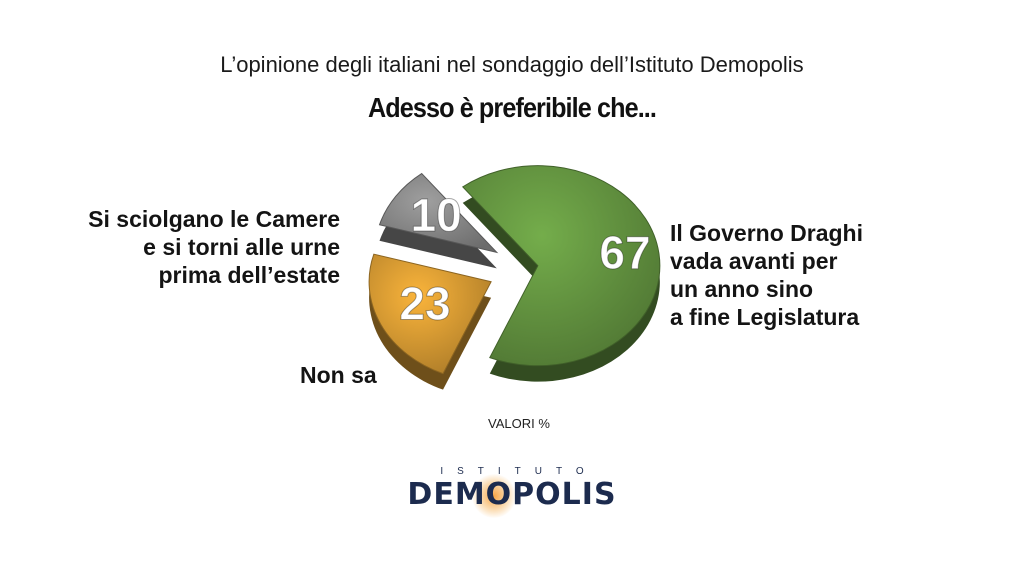 This screenshot has width=1024, height=576. What do you see at coordinates (214, 219) in the screenshot?
I see `slice-label-line: Si sciolgano le Camere` at bounding box center [214, 219].